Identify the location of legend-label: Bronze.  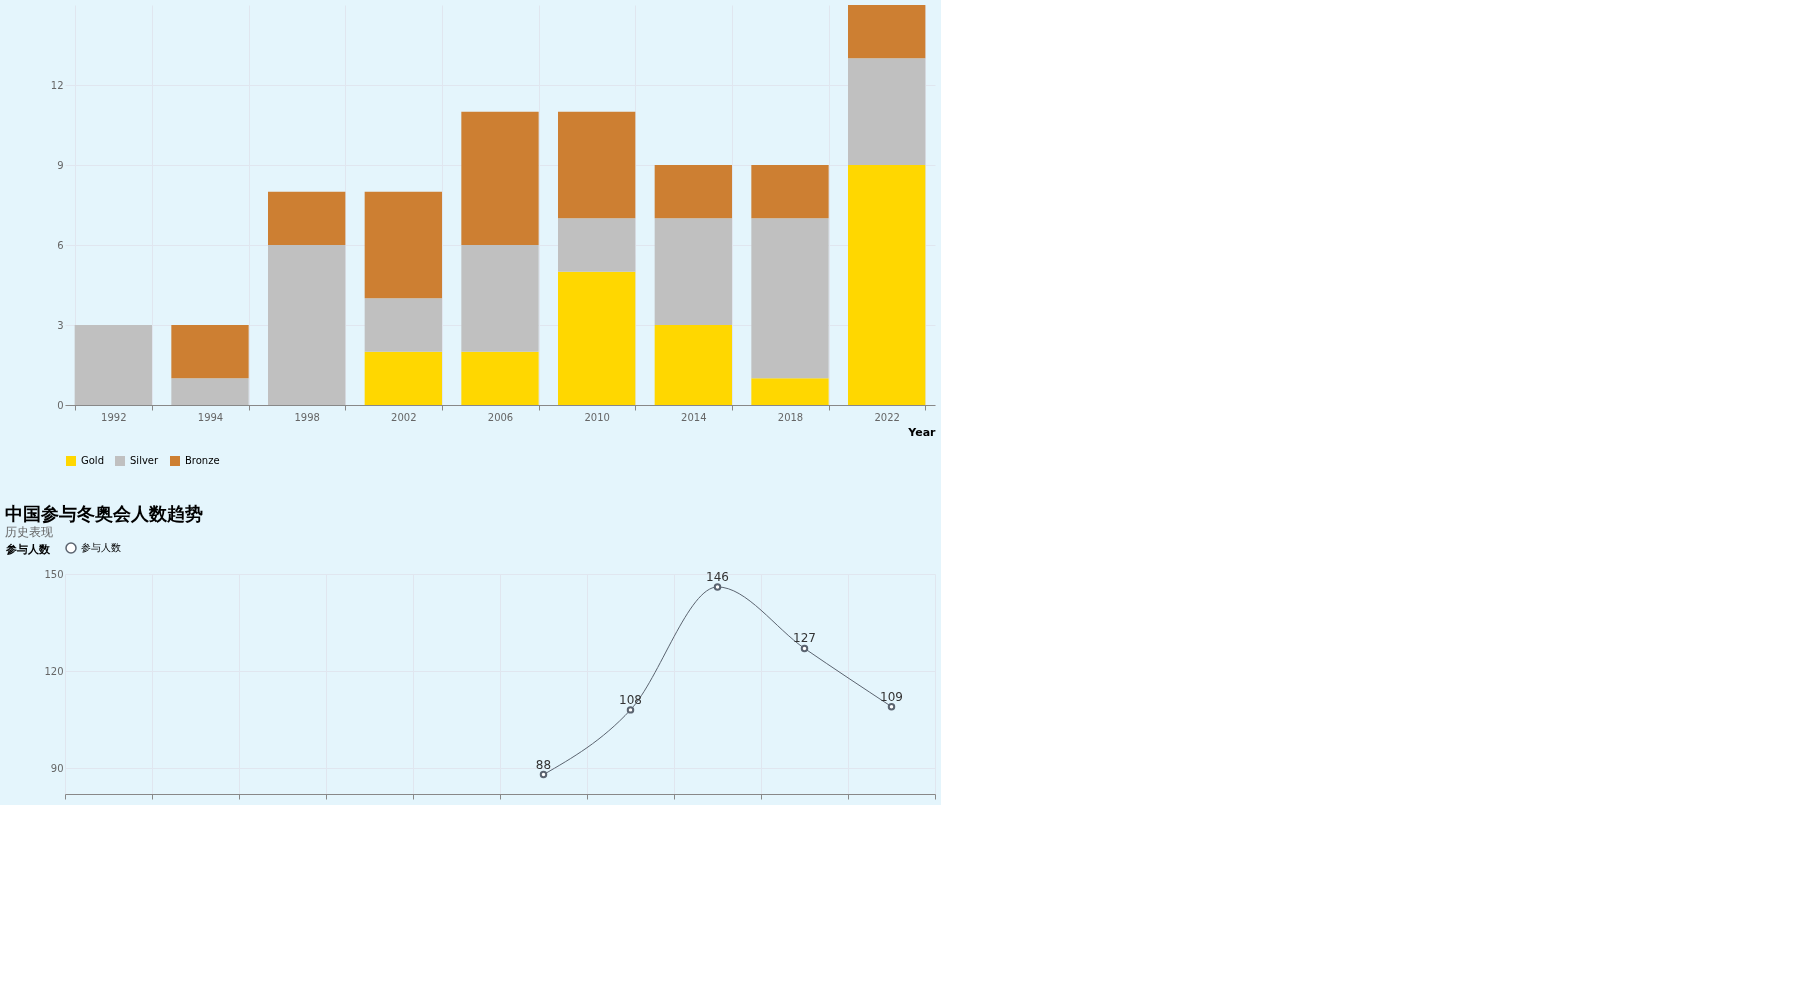
(202, 460).